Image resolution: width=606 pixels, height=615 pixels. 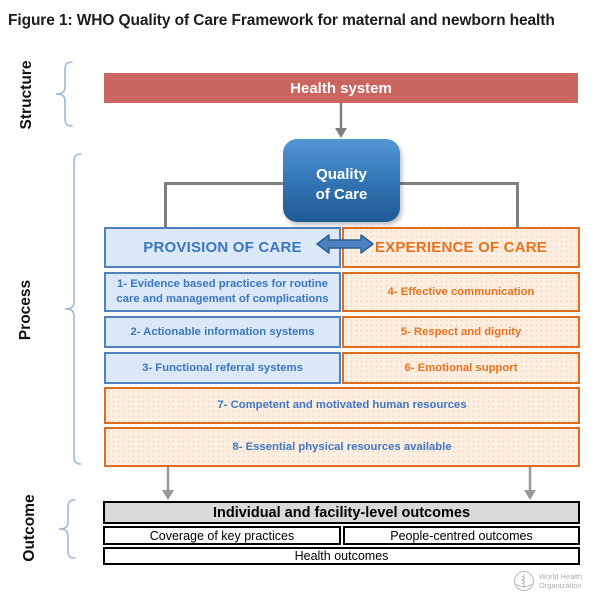 What do you see at coordinates (524, 581) in the screenshot?
I see `who-emblem-icon` at bounding box center [524, 581].